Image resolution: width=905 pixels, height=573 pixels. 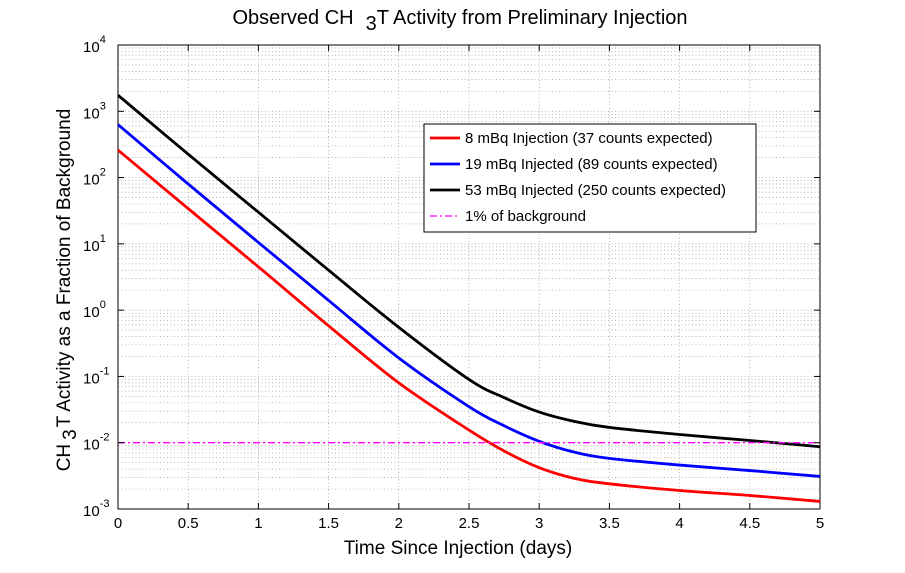 What do you see at coordinates (103, 305) in the screenshot?
I see `y-tick-label-exponent: 0` at bounding box center [103, 305].